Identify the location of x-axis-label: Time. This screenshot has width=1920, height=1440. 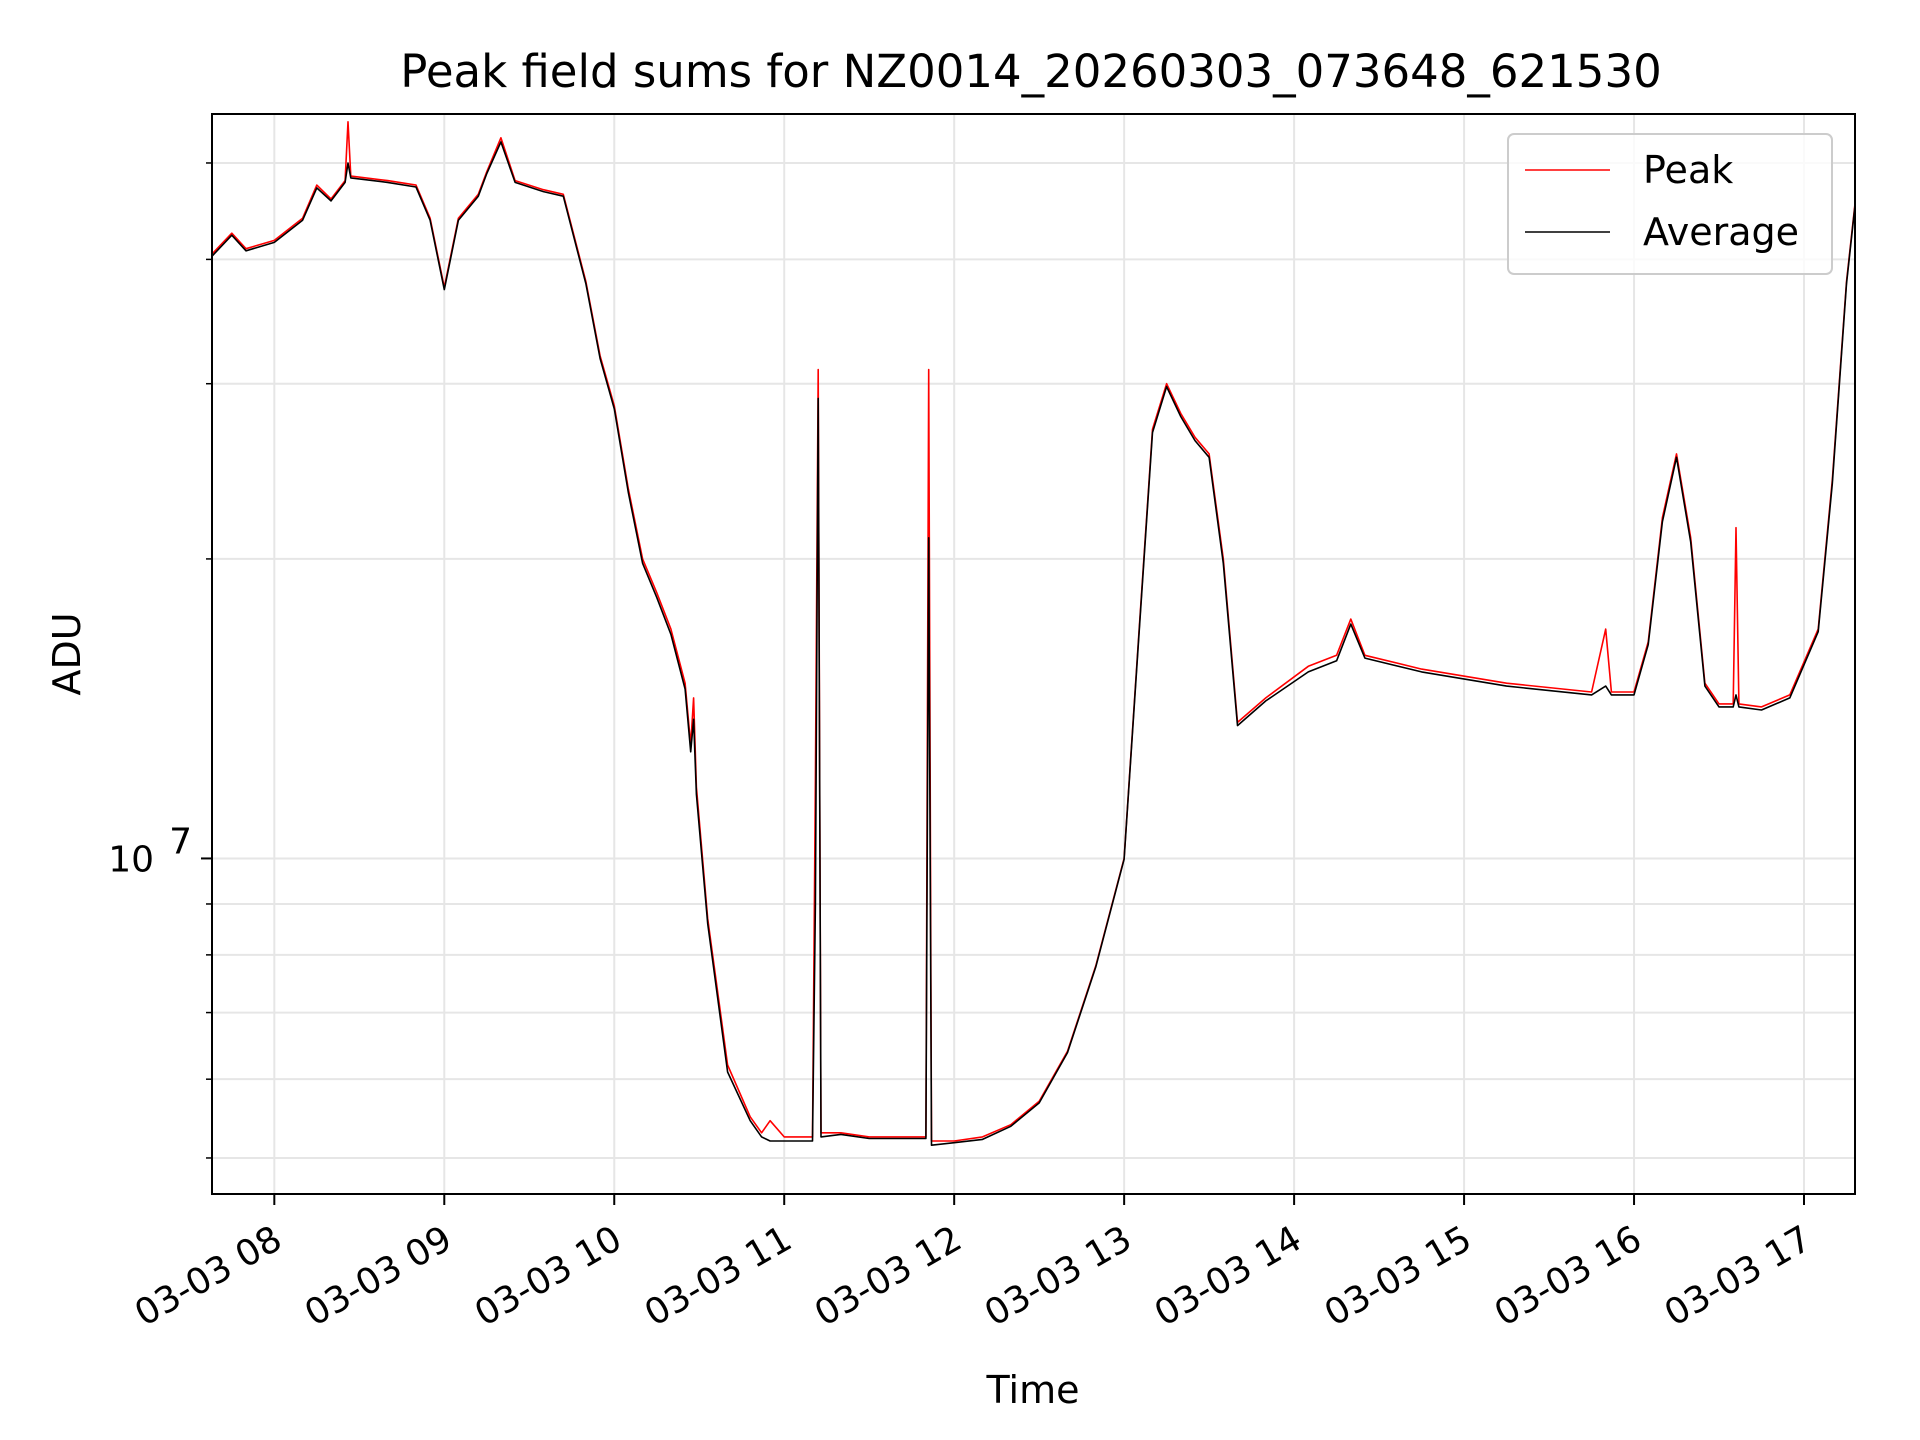
(1033, 1390).